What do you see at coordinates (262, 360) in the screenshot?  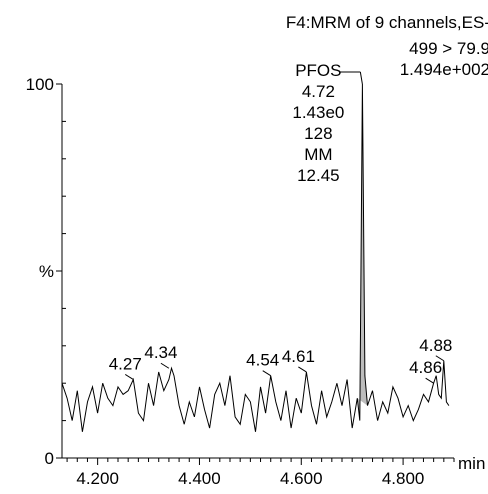 I see `peak-label: 4.54` at bounding box center [262, 360].